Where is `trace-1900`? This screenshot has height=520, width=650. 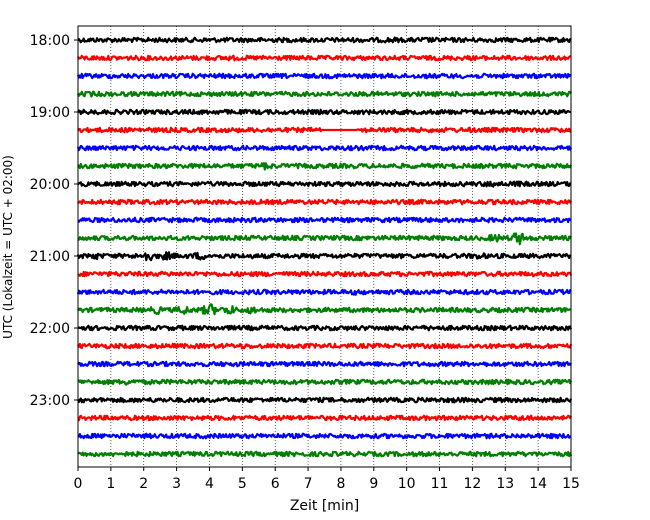 trace-1900 is located at coordinates (324, 112).